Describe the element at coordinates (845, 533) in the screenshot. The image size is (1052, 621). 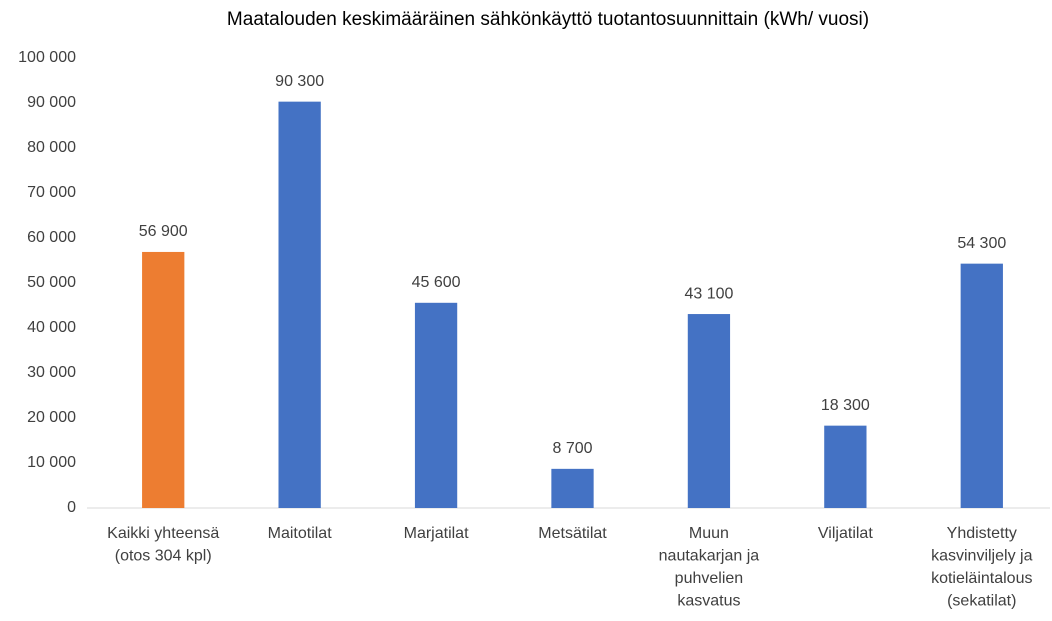
I see `x-tick-label: Viljatilat` at that location.